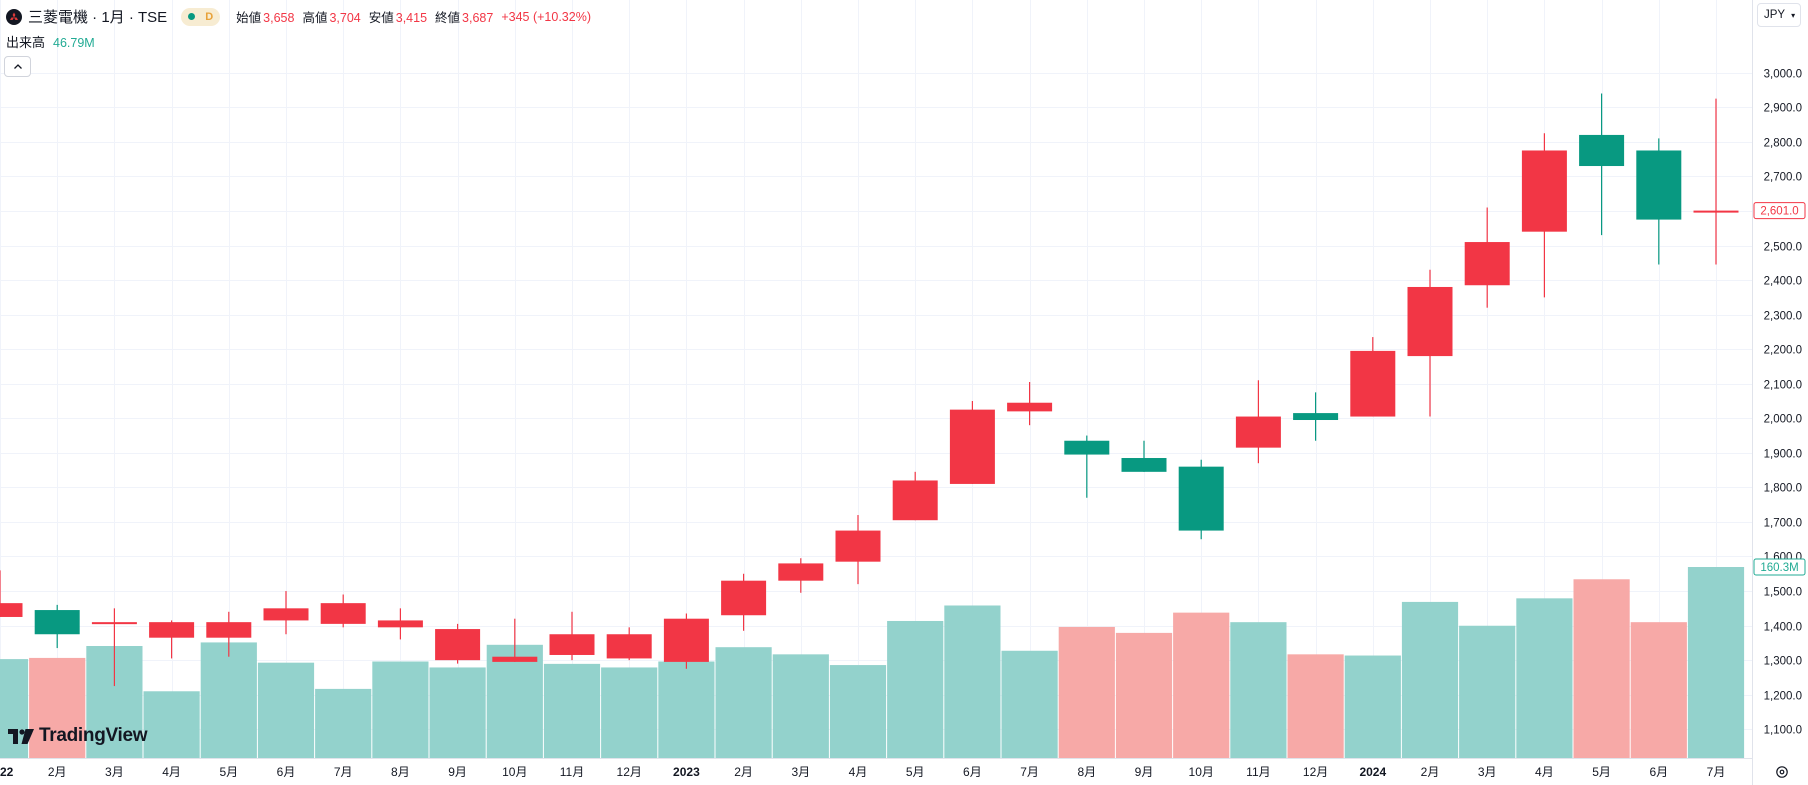 The width and height of the screenshot is (1808, 785). What do you see at coordinates (201, 16) in the screenshot?
I see `market-status-pill: D` at bounding box center [201, 16].